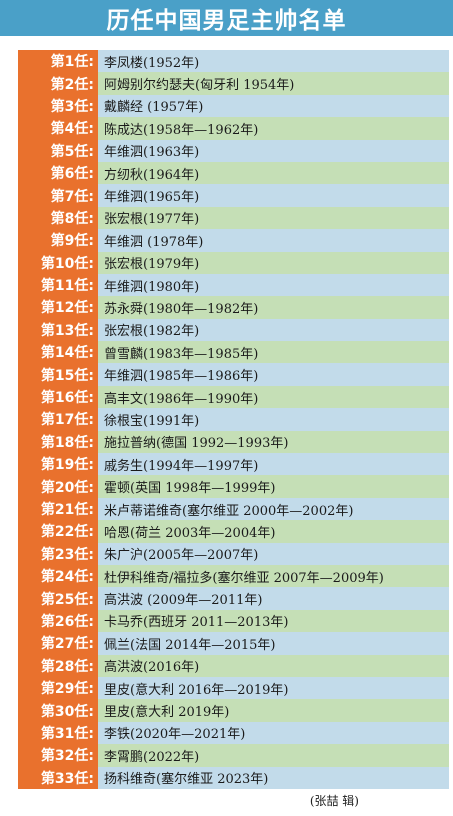 Image resolution: width=453 pixels, height=816 pixels. Describe the element at coordinates (152, 198) in the screenshot. I see `coach-name: 年维泗(1965年)` at that location.